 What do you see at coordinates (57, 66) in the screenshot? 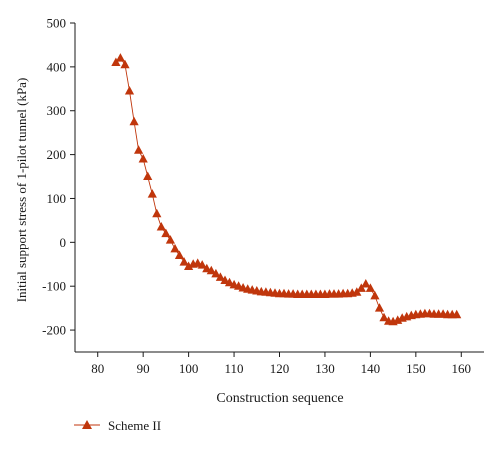
I see `y-tick-label: 400` at bounding box center [57, 66].